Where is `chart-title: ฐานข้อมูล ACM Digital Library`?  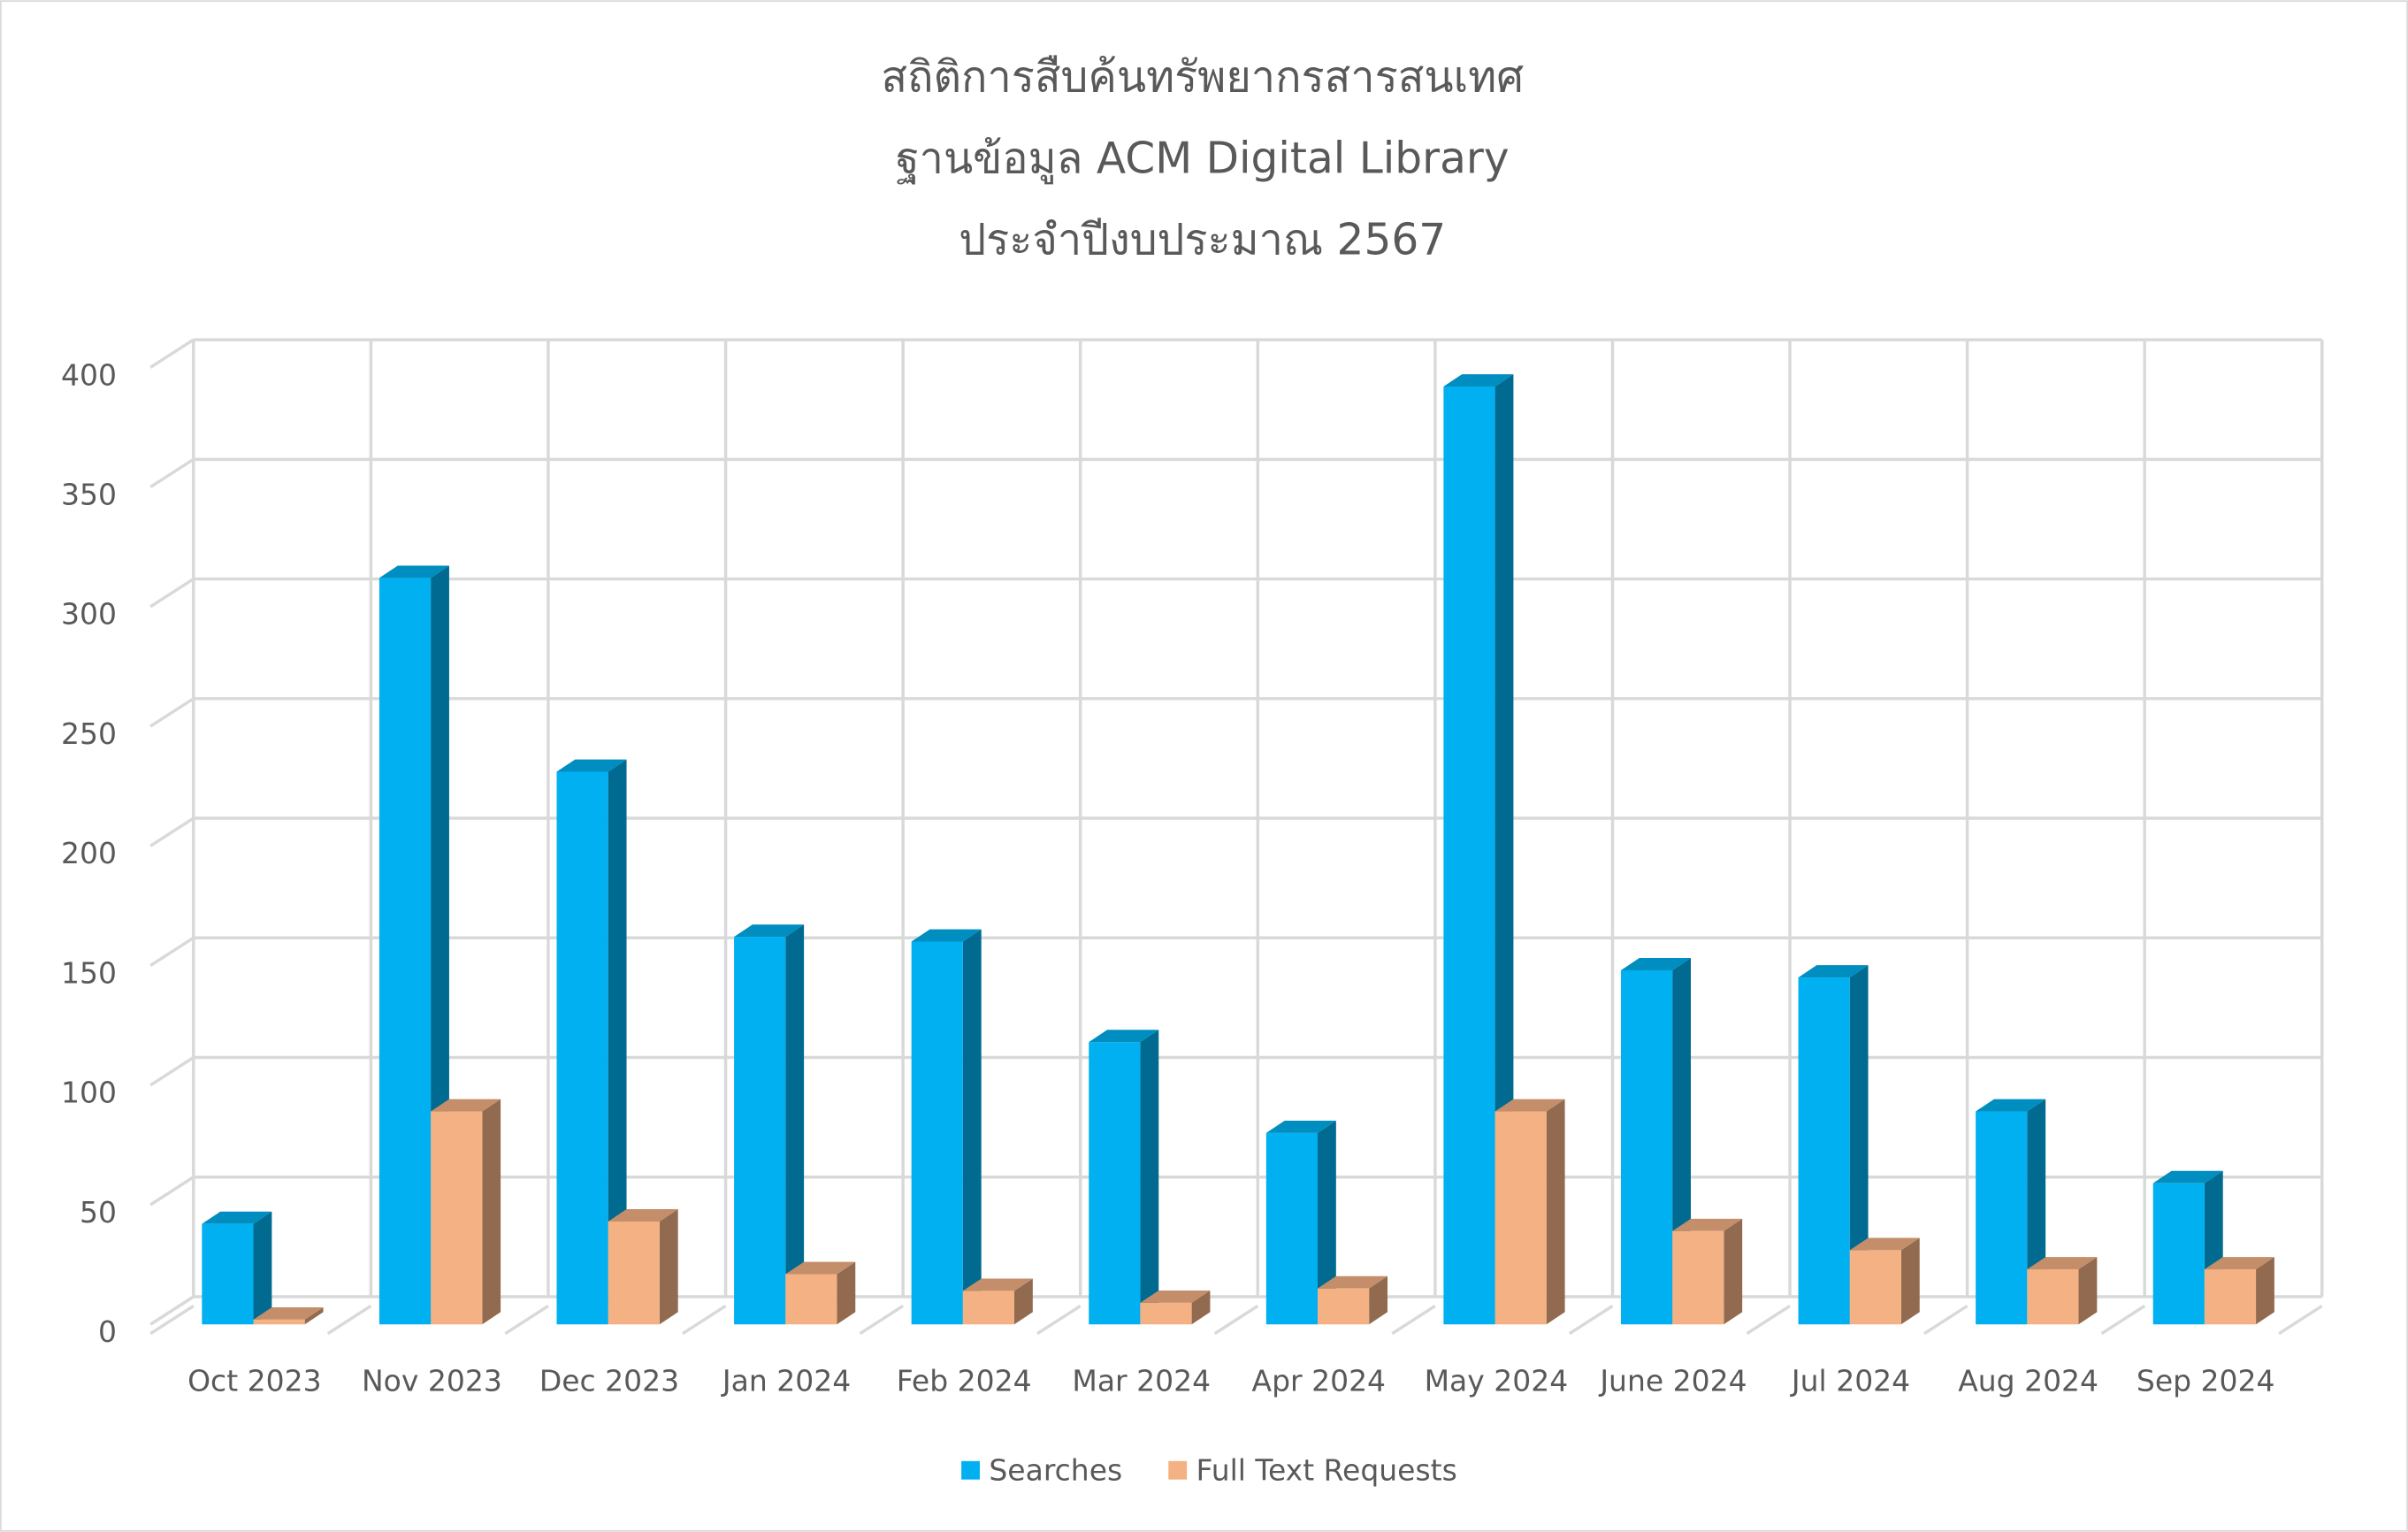 chart-title: ฐานข้อมูล ACM Digital Library is located at coordinates (1203, 159).